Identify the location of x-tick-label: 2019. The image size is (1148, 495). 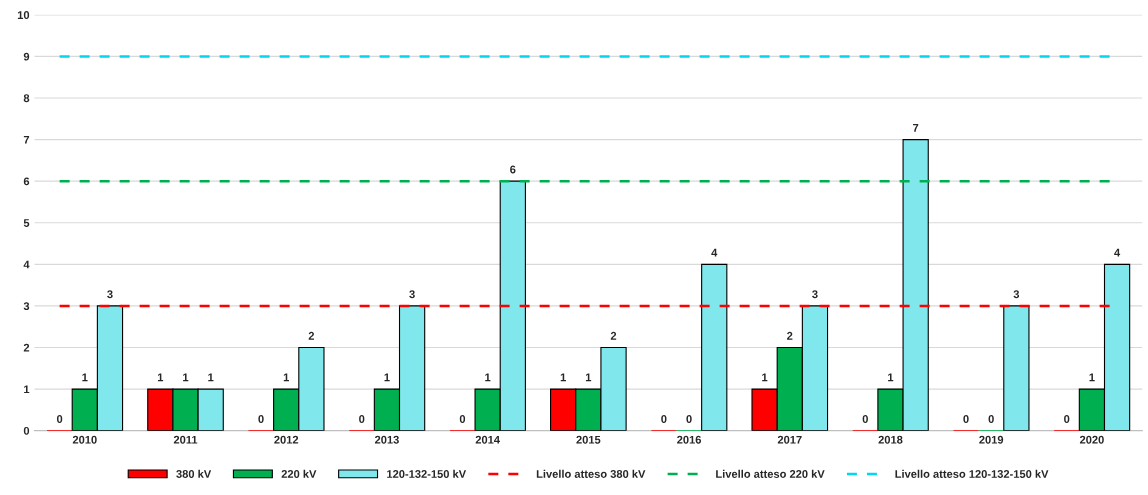
(991, 439).